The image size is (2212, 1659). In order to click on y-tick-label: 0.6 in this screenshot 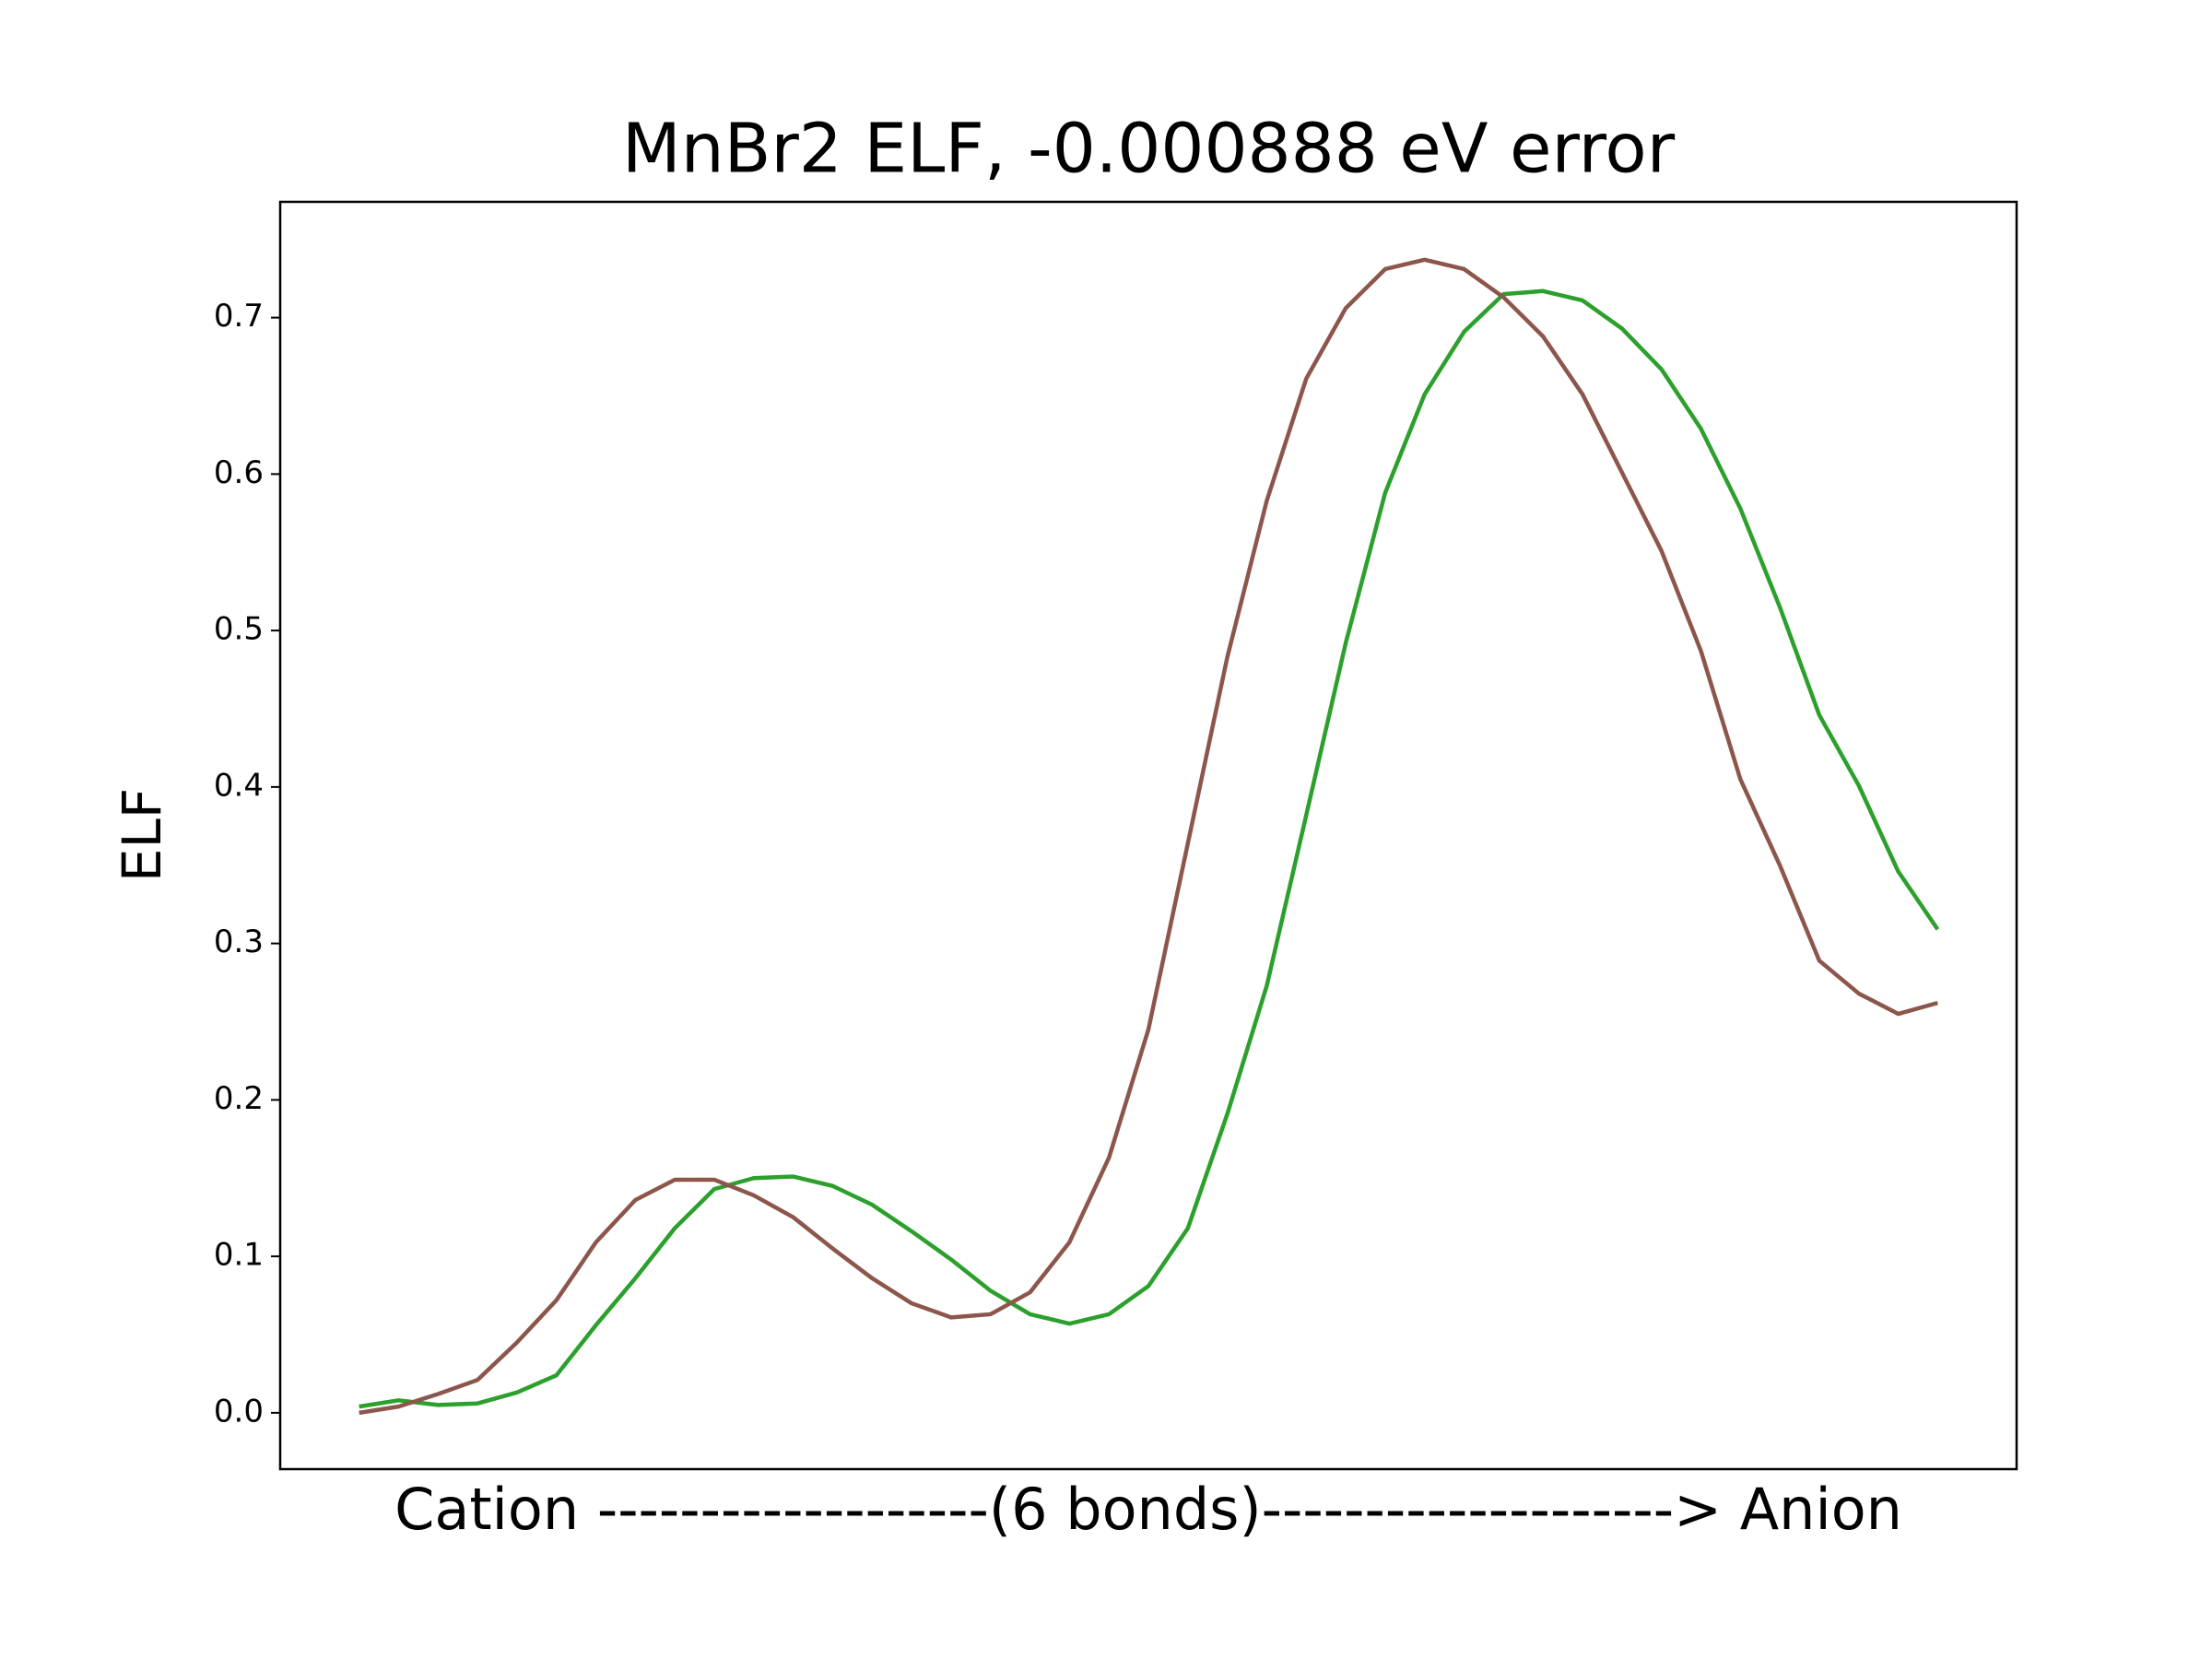, I will do `click(239, 472)`.